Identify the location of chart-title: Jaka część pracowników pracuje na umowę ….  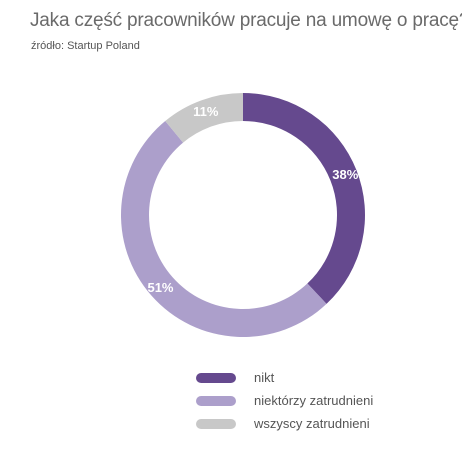
(246, 20).